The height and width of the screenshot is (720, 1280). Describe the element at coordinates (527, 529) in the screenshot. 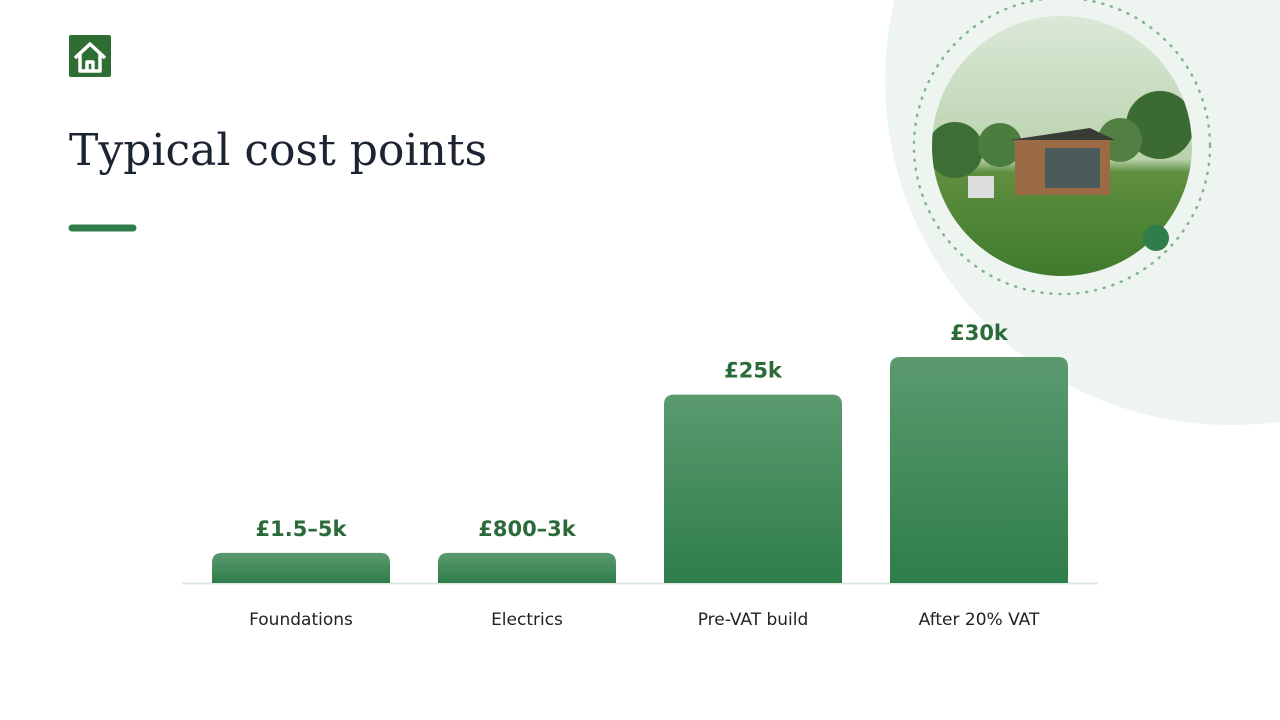

I see `value-label: £800–3k` at that location.